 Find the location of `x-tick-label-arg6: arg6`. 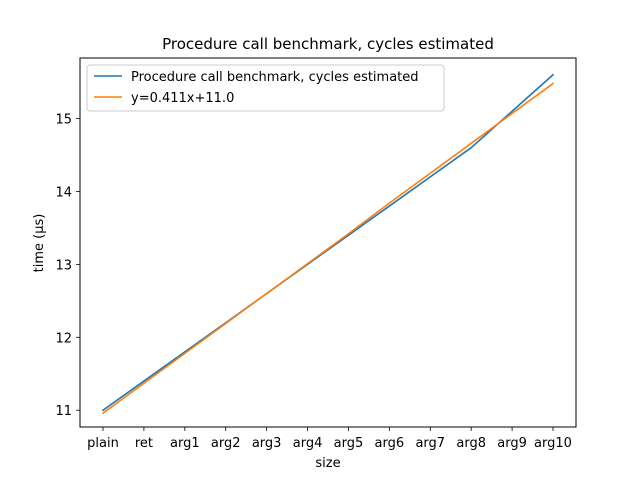

x-tick-label-arg6: arg6 is located at coordinates (390, 443).